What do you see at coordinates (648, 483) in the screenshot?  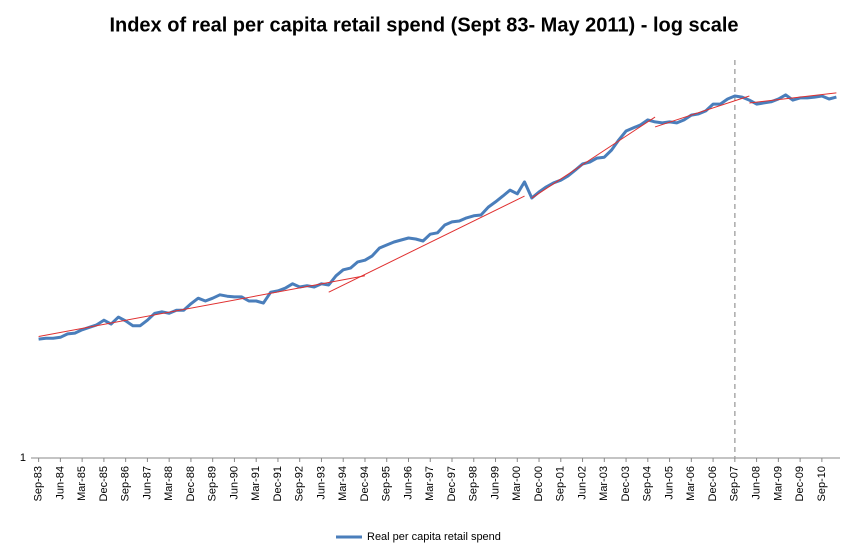 I see `x-tick-label: Sep-04` at bounding box center [648, 483].